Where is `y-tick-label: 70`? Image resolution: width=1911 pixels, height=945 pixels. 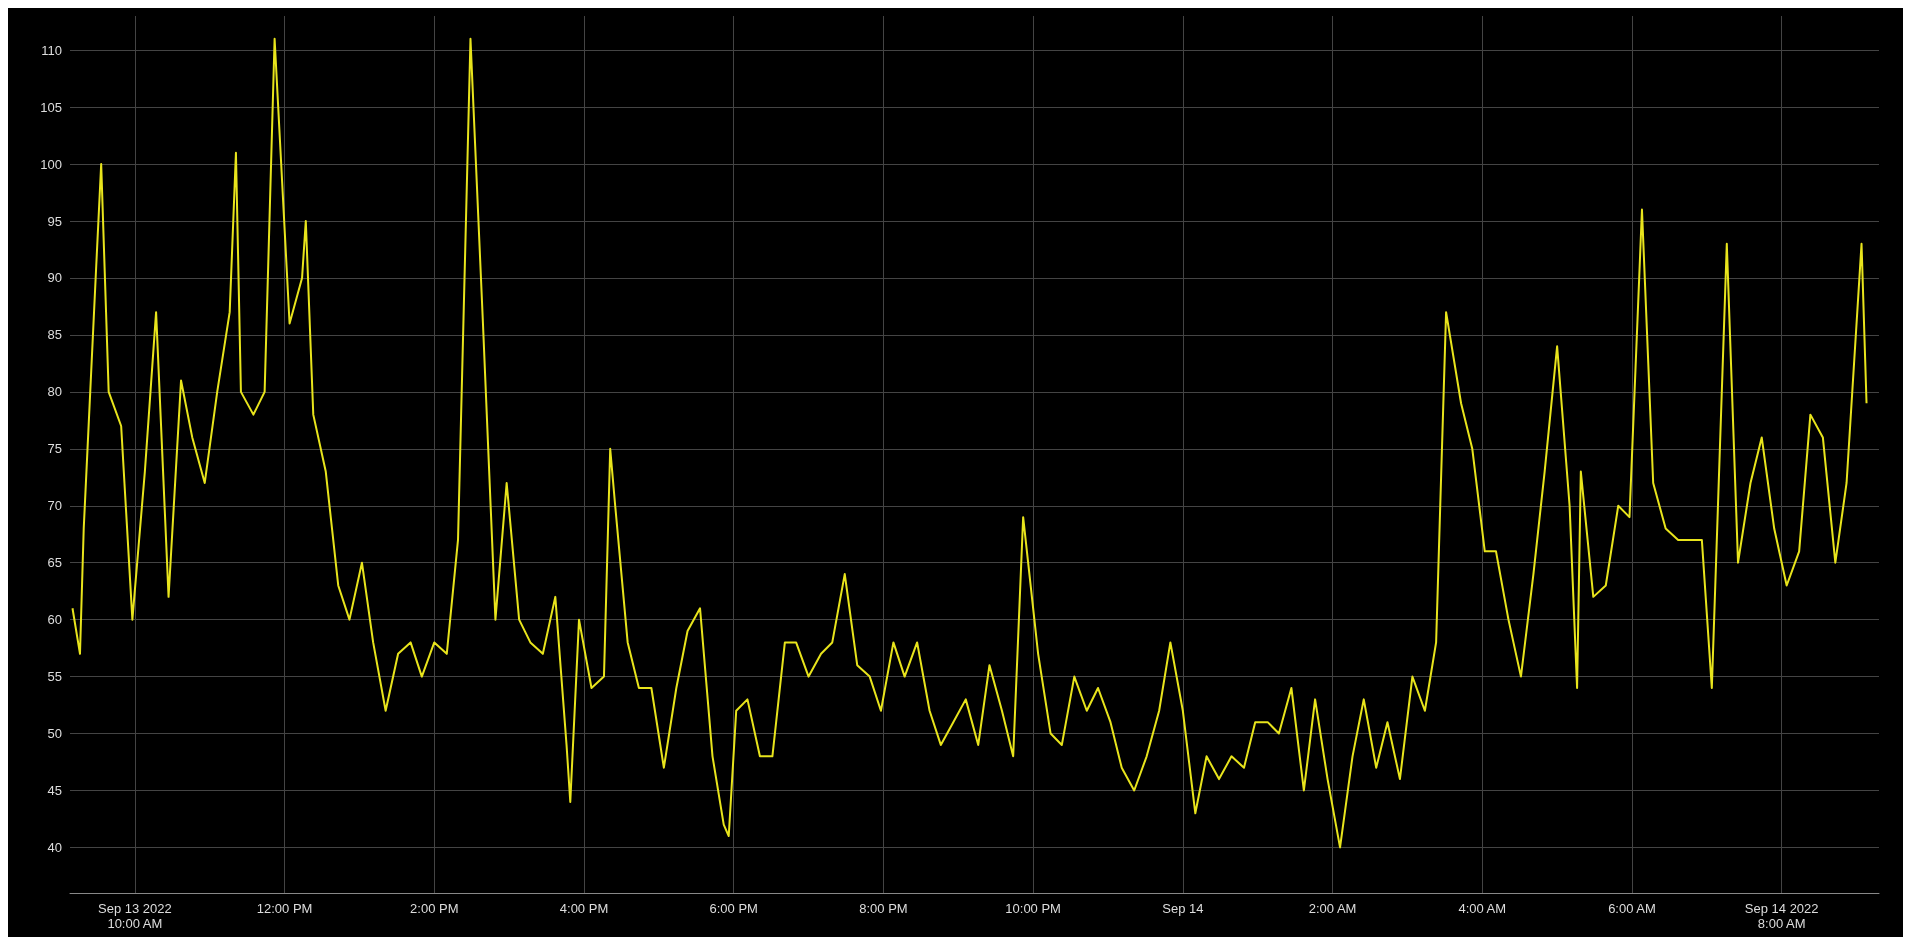
y-tick-label: 70 is located at coordinates (54, 506).